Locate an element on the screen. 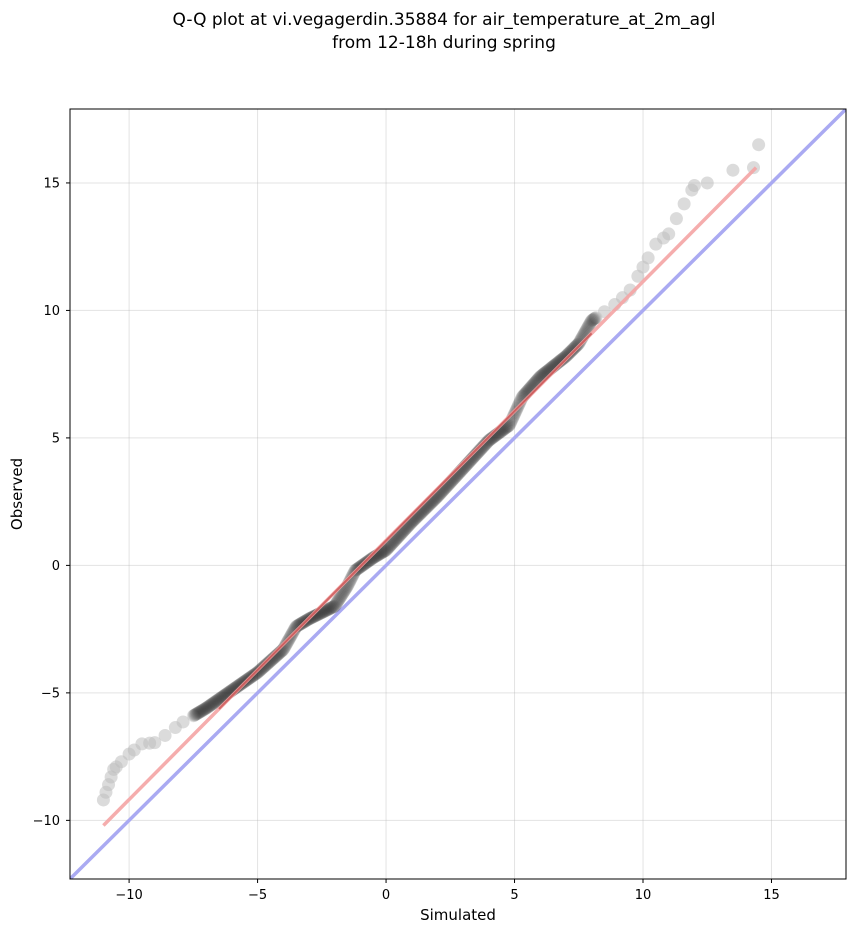  y-axis-label: Observed is located at coordinates (17, 494).